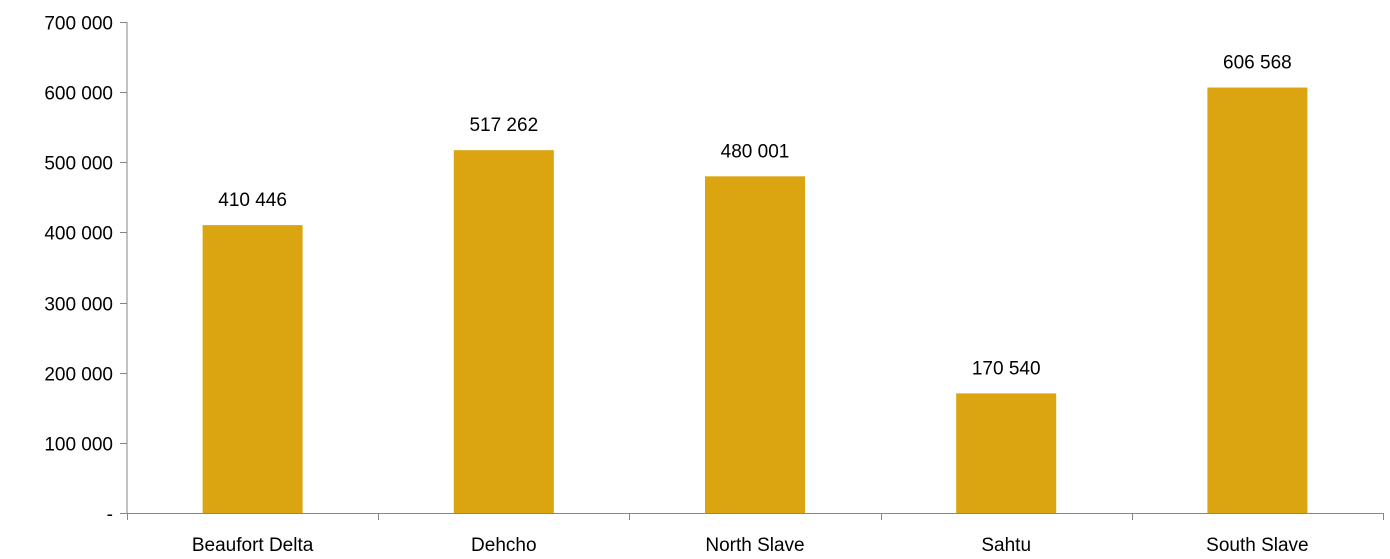 The width and height of the screenshot is (1390, 559). What do you see at coordinates (754, 545) in the screenshot?
I see `x-category-label: North Slave` at bounding box center [754, 545].